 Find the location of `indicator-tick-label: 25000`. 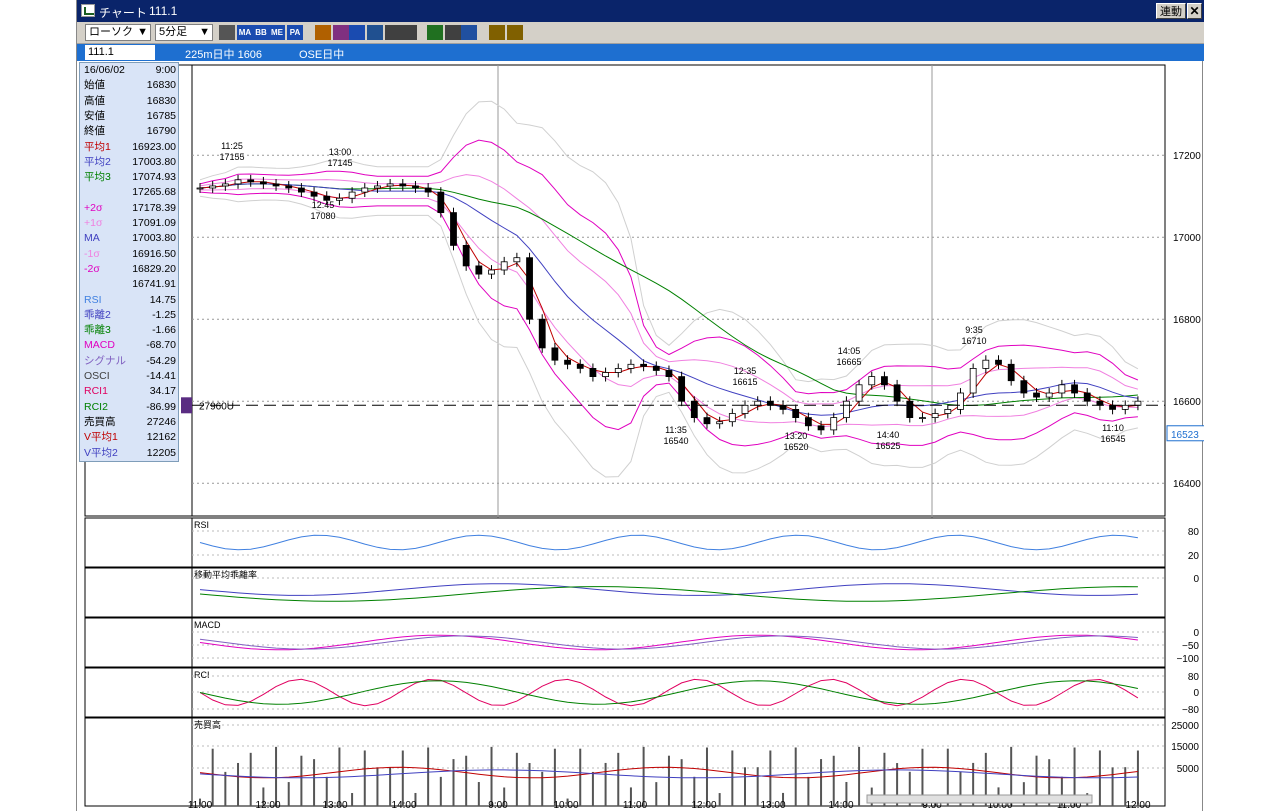

indicator-tick-label: 25000 is located at coordinates (1185, 726).